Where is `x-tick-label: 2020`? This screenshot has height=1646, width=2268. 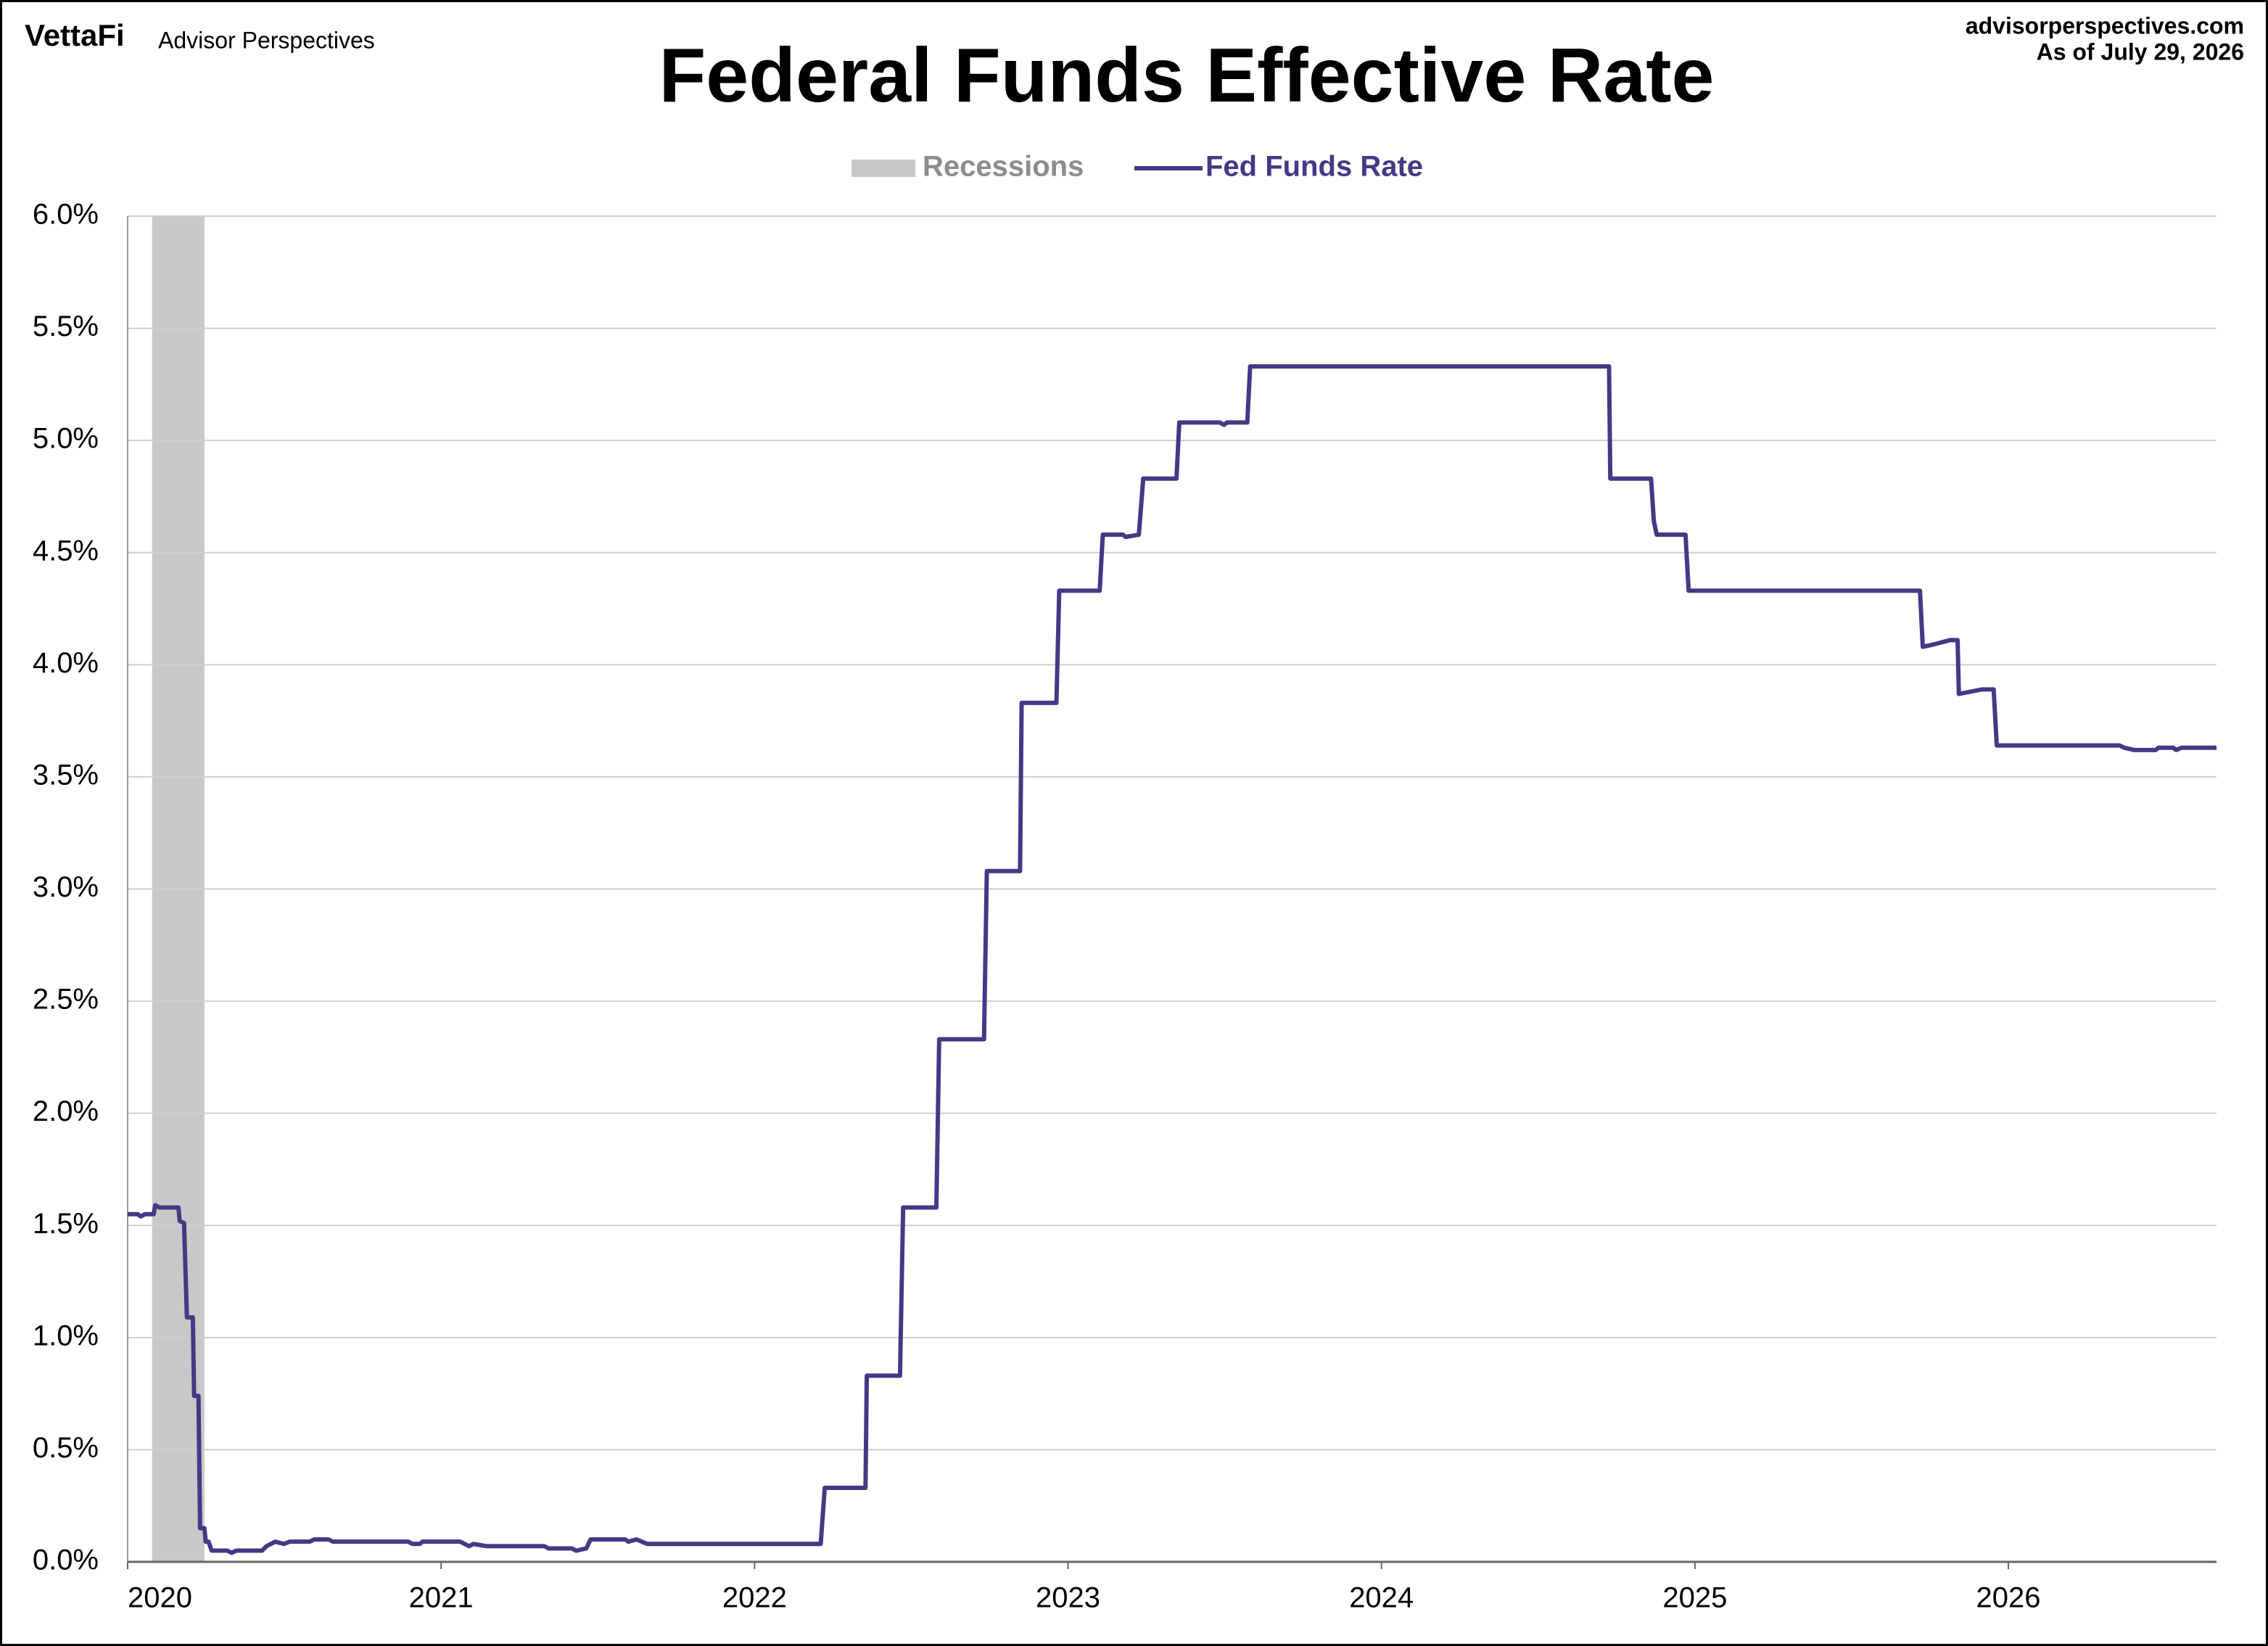
x-tick-label: 2020 is located at coordinates (160, 1598).